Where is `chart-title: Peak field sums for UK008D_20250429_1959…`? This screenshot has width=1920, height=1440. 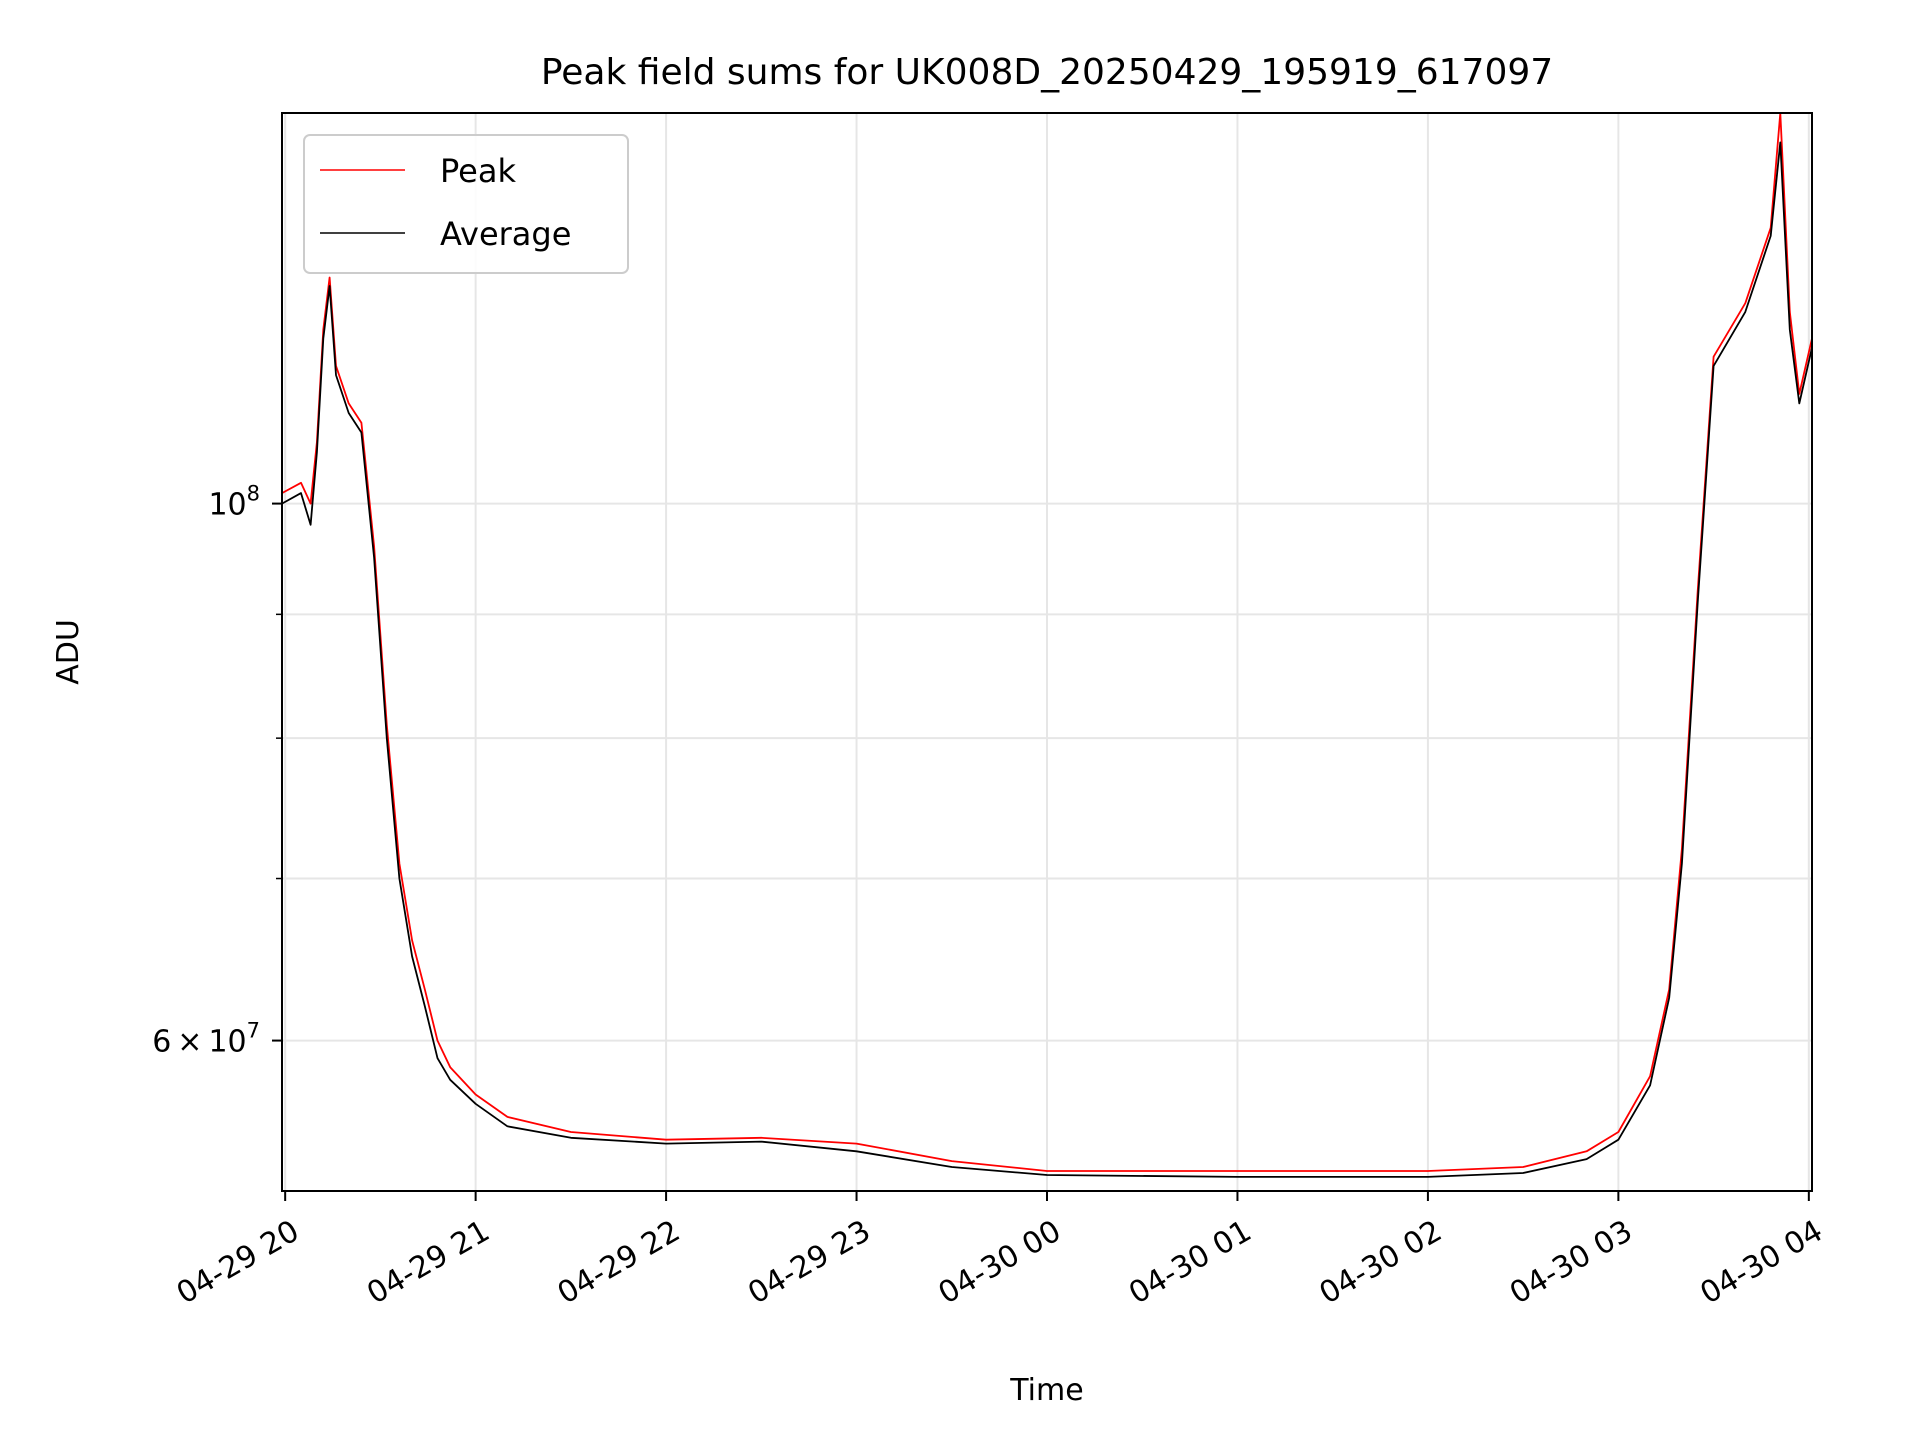
chart-title: Peak field sums for UK008D_20250429_1959… is located at coordinates (1047, 72).